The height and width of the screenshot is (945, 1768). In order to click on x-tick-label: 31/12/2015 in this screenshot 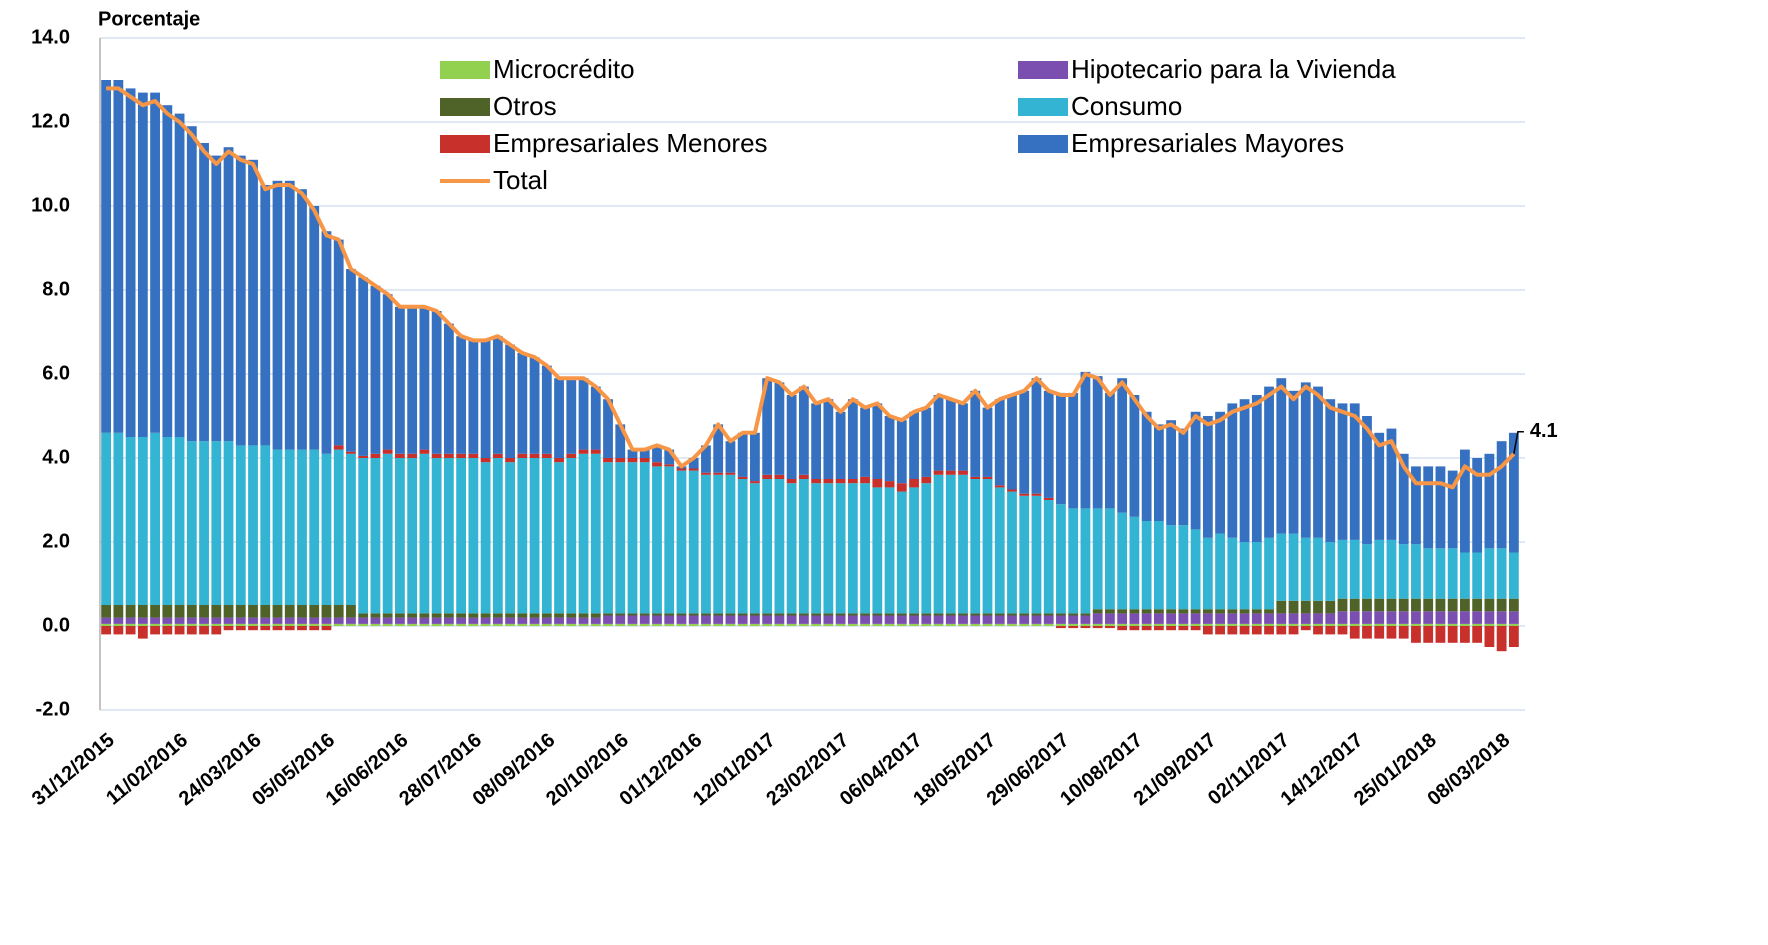, I will do `click(73, 769)`.